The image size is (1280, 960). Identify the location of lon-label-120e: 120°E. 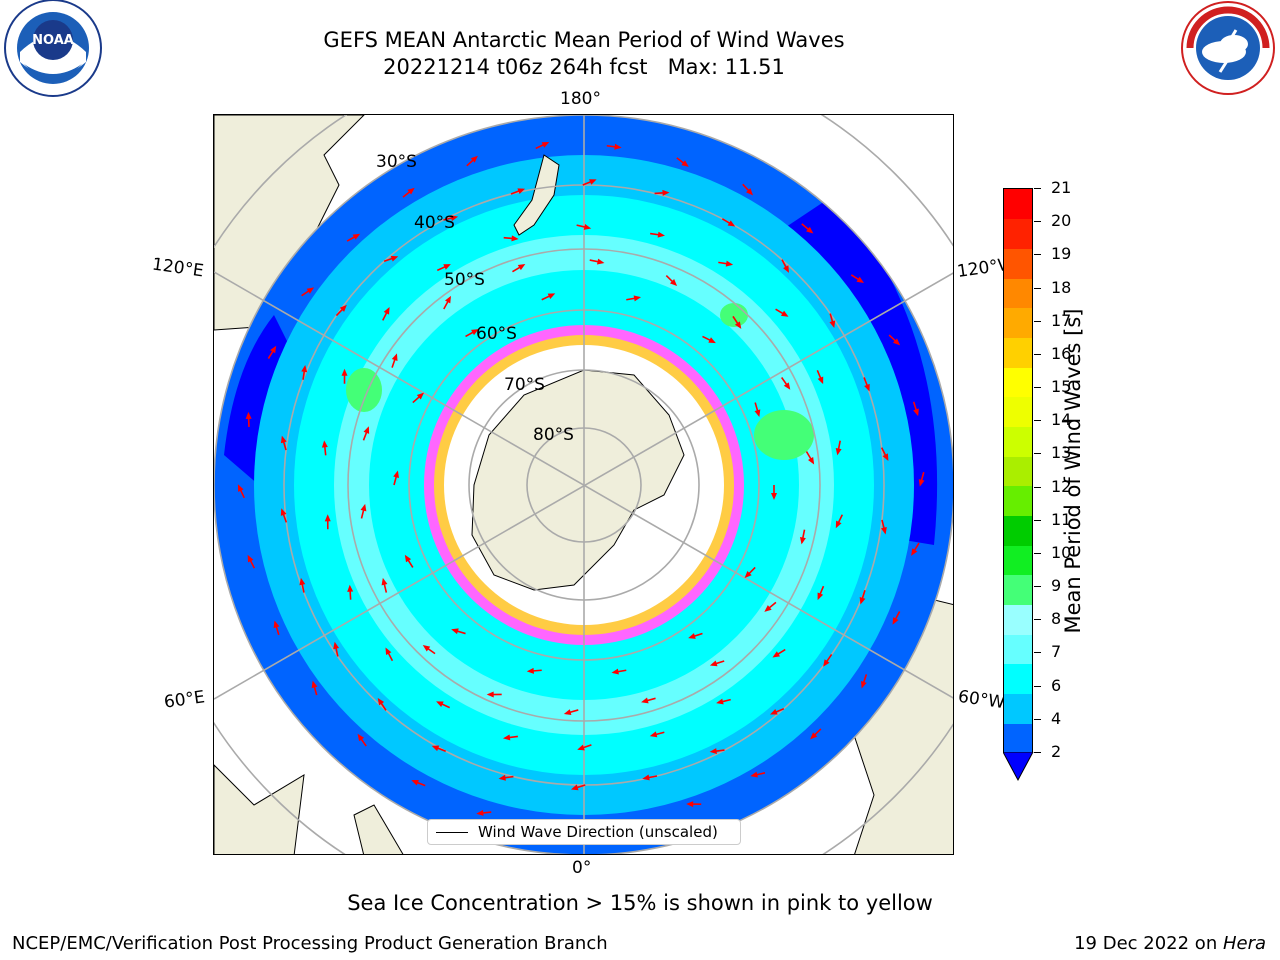
(177, 268).